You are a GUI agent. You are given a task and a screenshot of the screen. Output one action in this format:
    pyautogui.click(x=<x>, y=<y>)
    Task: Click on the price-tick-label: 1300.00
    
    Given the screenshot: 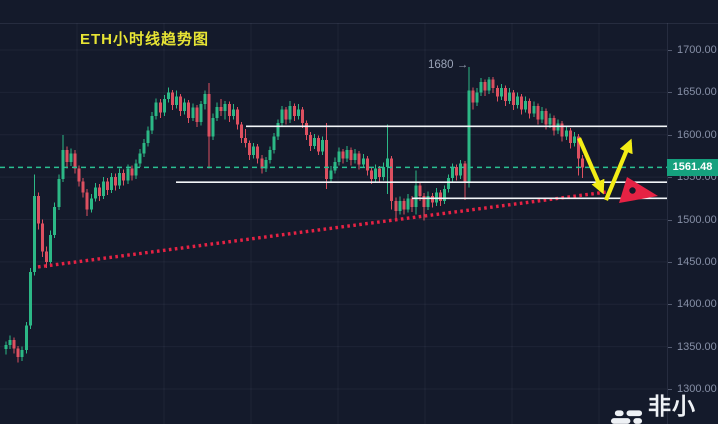 What is the action you would take?
    pyautogui.click(x=697, y=389)
    